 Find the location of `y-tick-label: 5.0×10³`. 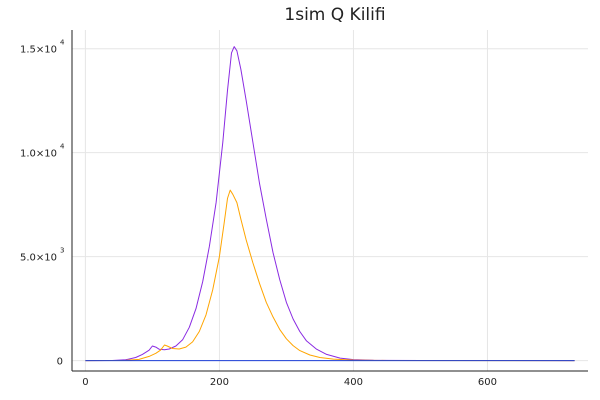

y-tick-label: 5.0×10³ is located at coordinates (42, 255).